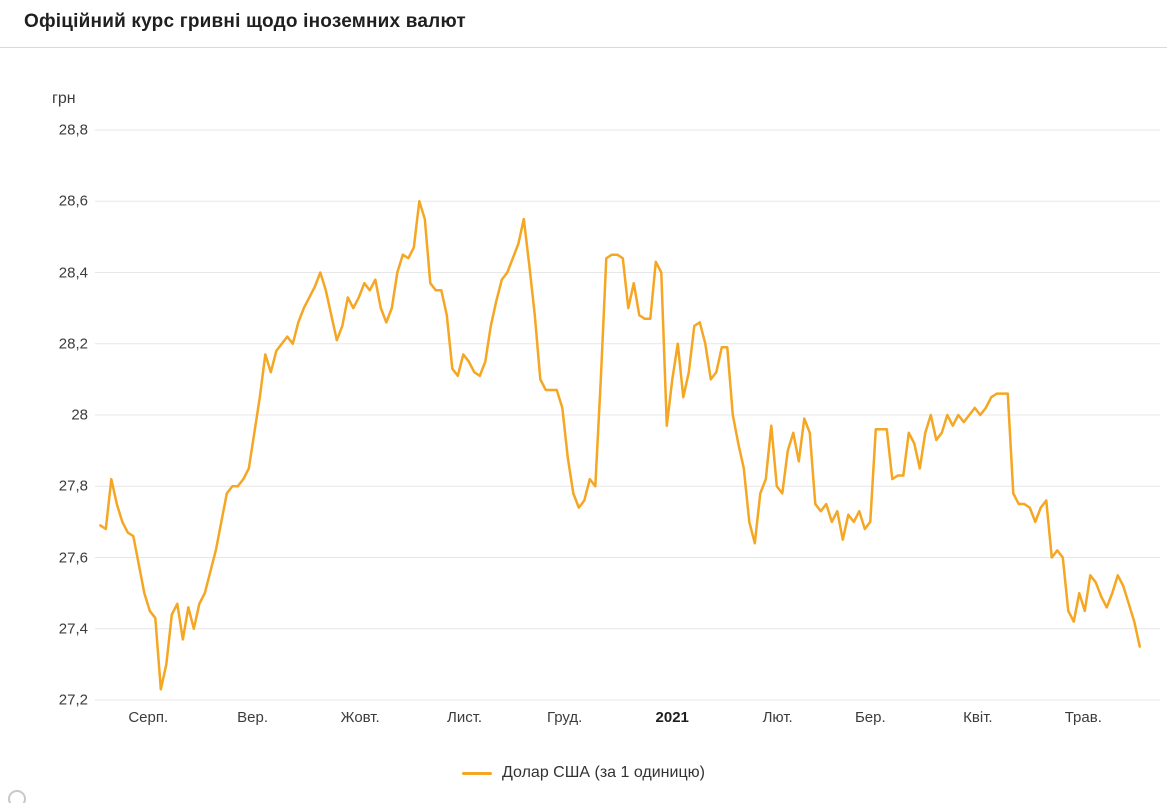 The image size is (1167, 803). What do you see at coordinates (17, 796) in the screenshot?
I see `reload-icon` at bounding box center [17, 796].